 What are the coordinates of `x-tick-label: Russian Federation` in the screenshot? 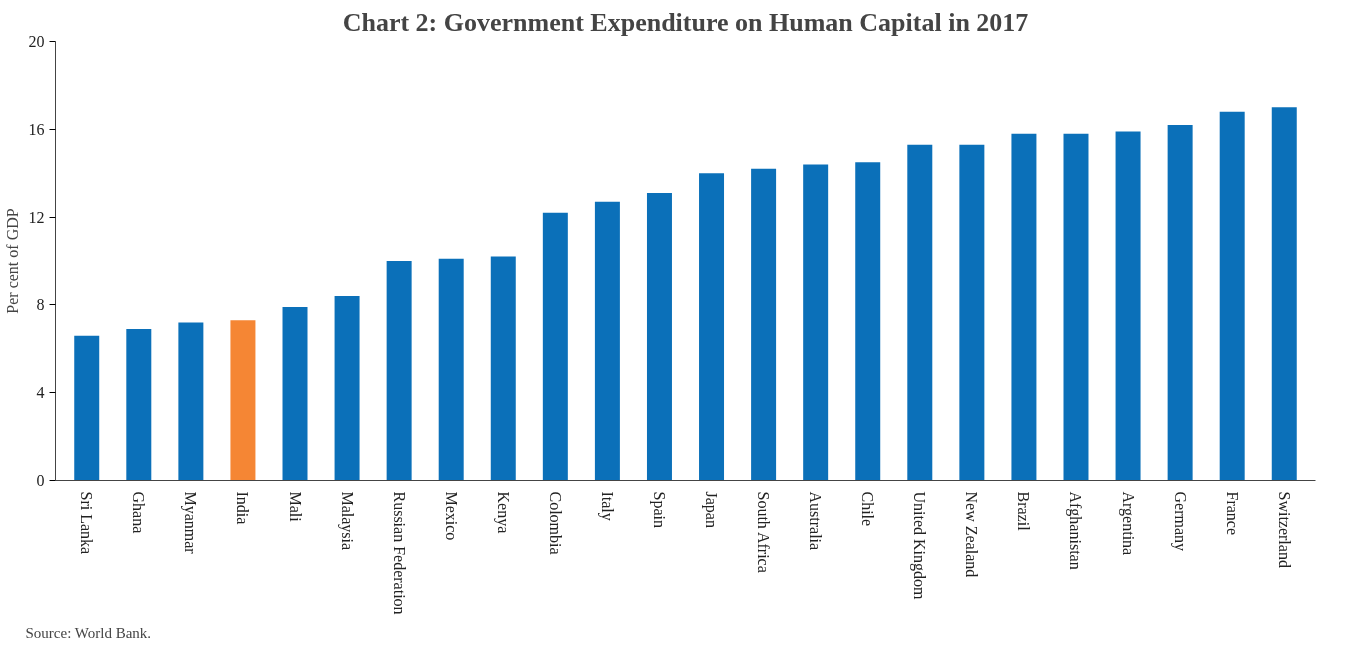 It's located at (399, 553).